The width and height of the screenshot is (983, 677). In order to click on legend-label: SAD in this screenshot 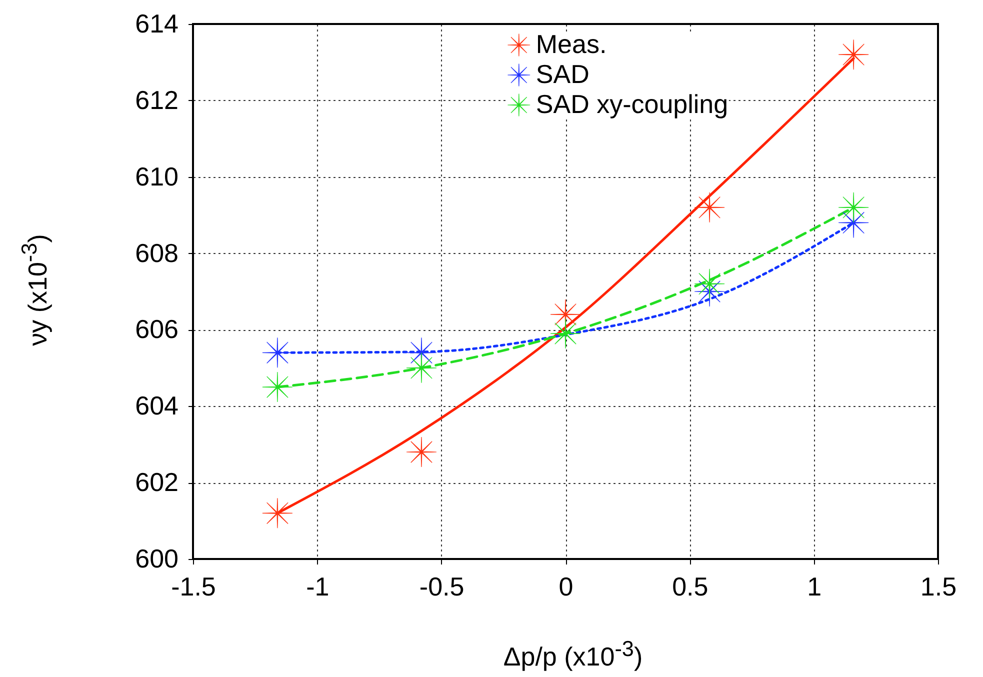, I will do `click(563, 74)`.